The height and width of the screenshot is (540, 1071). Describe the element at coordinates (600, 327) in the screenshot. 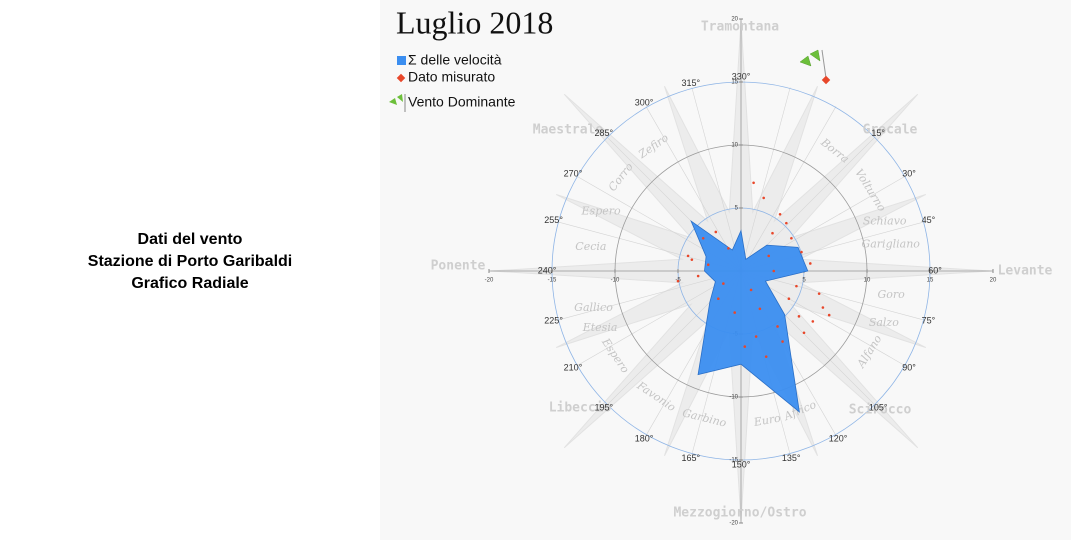

I see `wind-name: Etesia` at that location.